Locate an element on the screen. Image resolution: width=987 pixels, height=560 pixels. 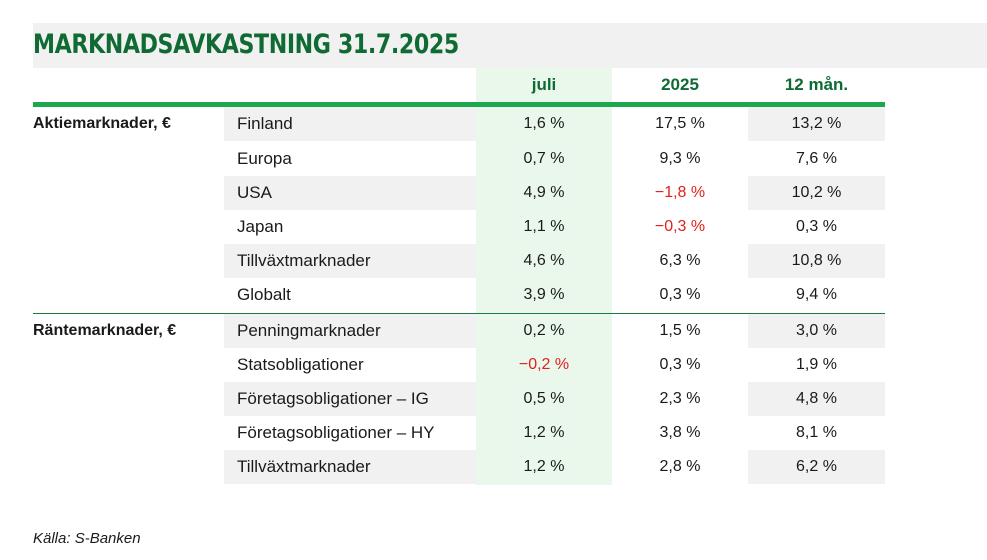
table-row: Globalt 3,9 % 0,3 % 9,4 % is located at coordinates (493, 295).